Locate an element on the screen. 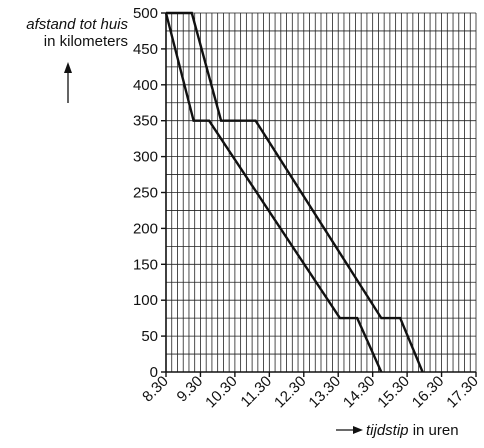 The image size is (484, 448). y-axis-label: afstand tot huis in kilometers is located at coordinates (77, 33).